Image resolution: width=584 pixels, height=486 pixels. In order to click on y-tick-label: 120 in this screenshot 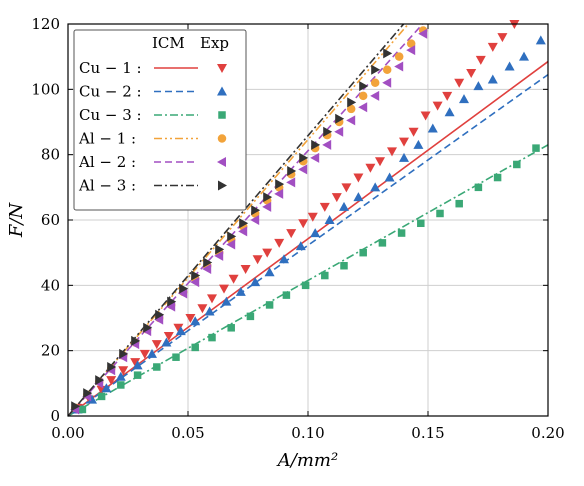, I will do `click(45, 24)`.